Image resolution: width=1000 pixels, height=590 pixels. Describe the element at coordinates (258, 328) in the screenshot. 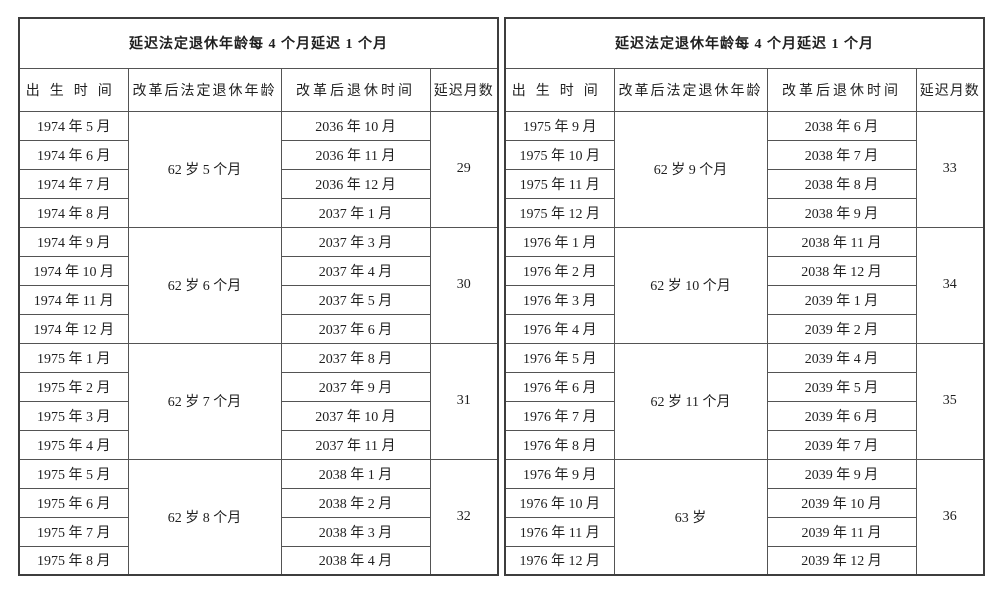

I see `table-row: 1974 年 12 月 2037 年 6 月` at that location.